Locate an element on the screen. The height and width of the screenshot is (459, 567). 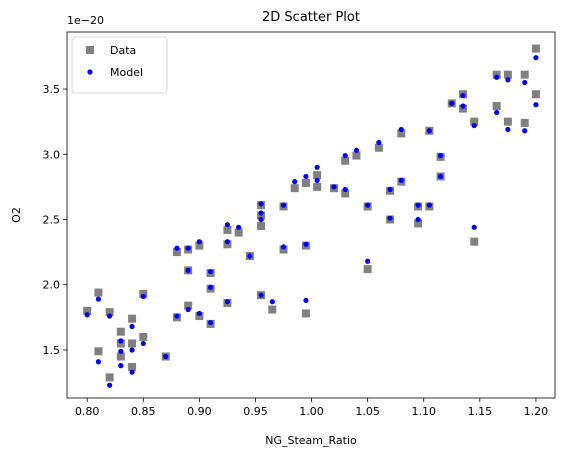
y-tick-label: 3.0 is located at coordinates (52, 154).